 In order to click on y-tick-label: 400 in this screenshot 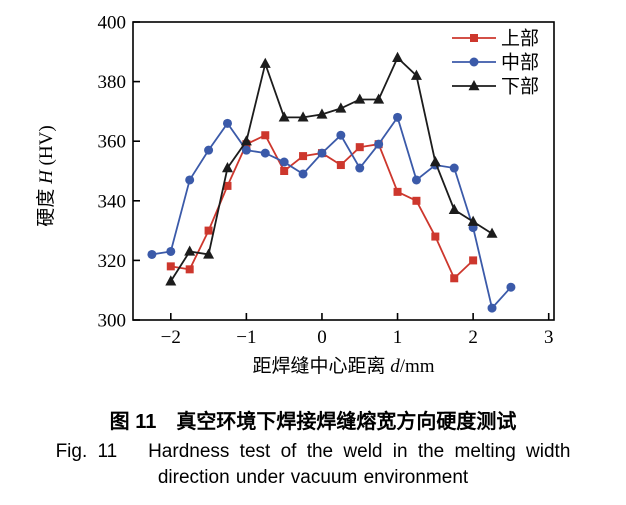, I will do `click(112, 23)`.